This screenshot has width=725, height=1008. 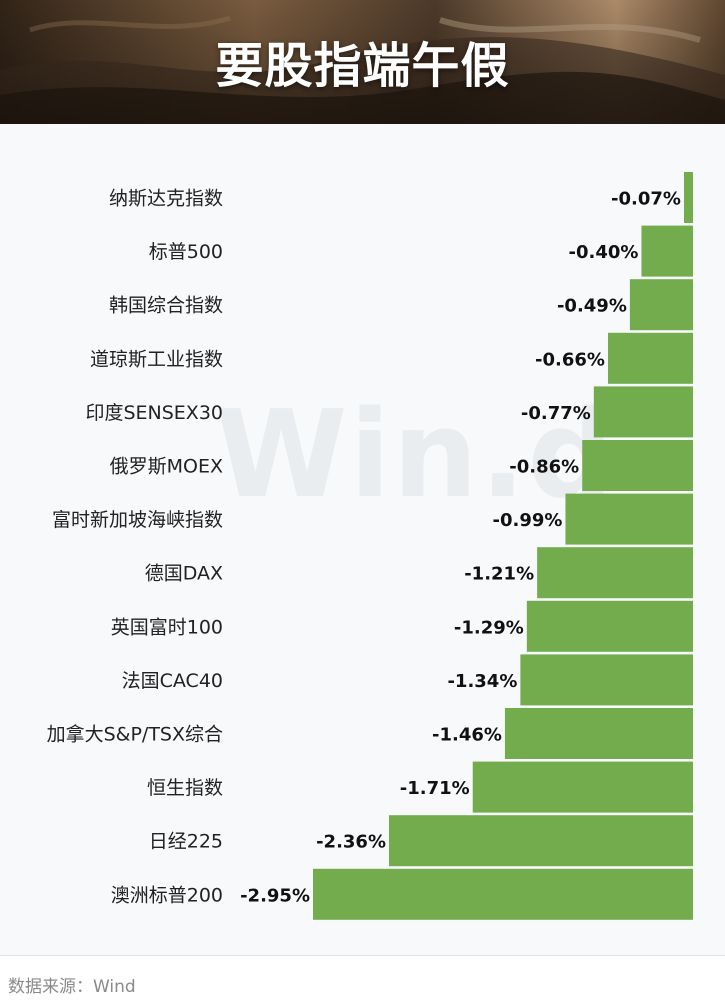 What do you see at coordinates (351, 842) in the screenshot?
I see `data-label-12: -2.36%` at bounding box center [351, 842].